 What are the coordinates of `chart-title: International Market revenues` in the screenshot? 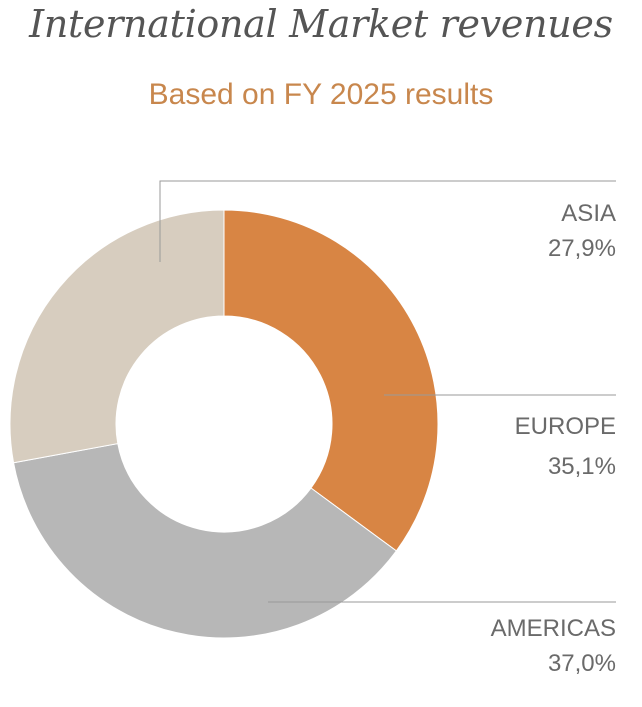 It's located at (321, 24).